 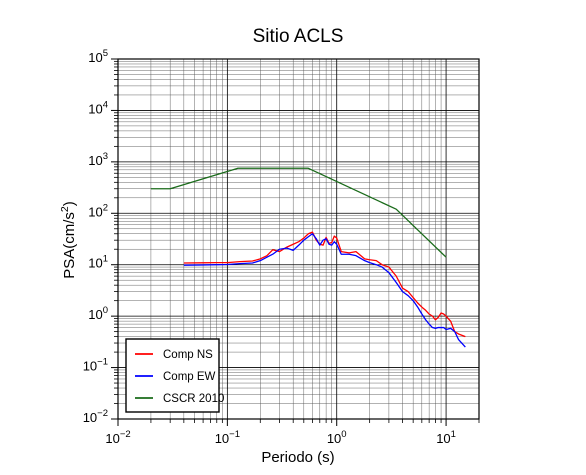 What do you see at coordinates (188, 355) in the screenshot?
I see `legend-label: Comp NS` at bounding box center [188, 355].